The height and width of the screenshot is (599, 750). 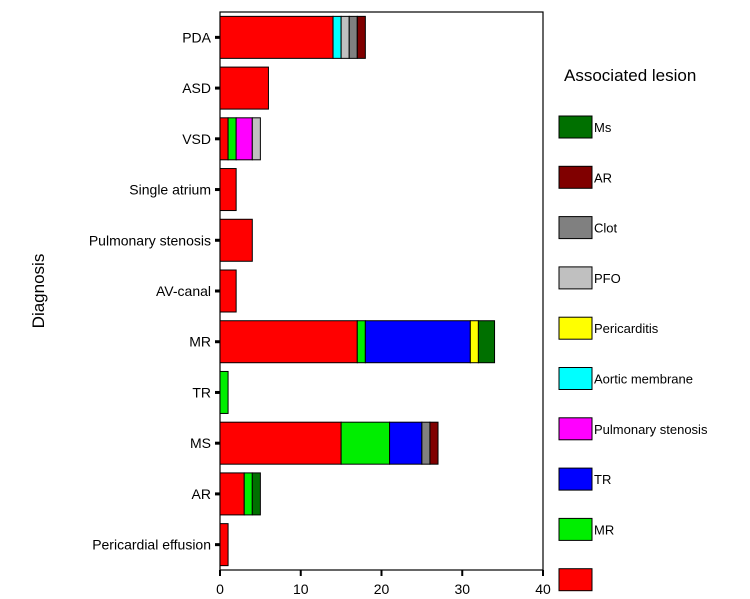 I want to click on y-tick-label: MS, so click(x=200, y=443).